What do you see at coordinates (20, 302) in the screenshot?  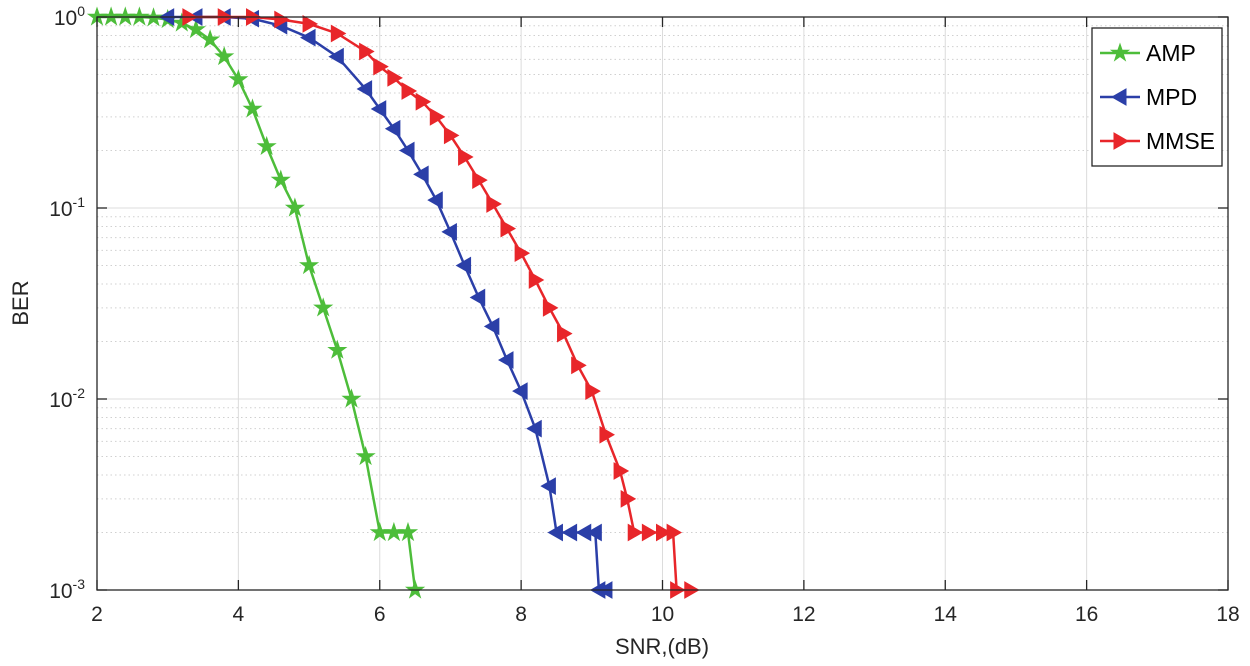 I see `y-axis-label: BER` at bounding box center [20, 302].